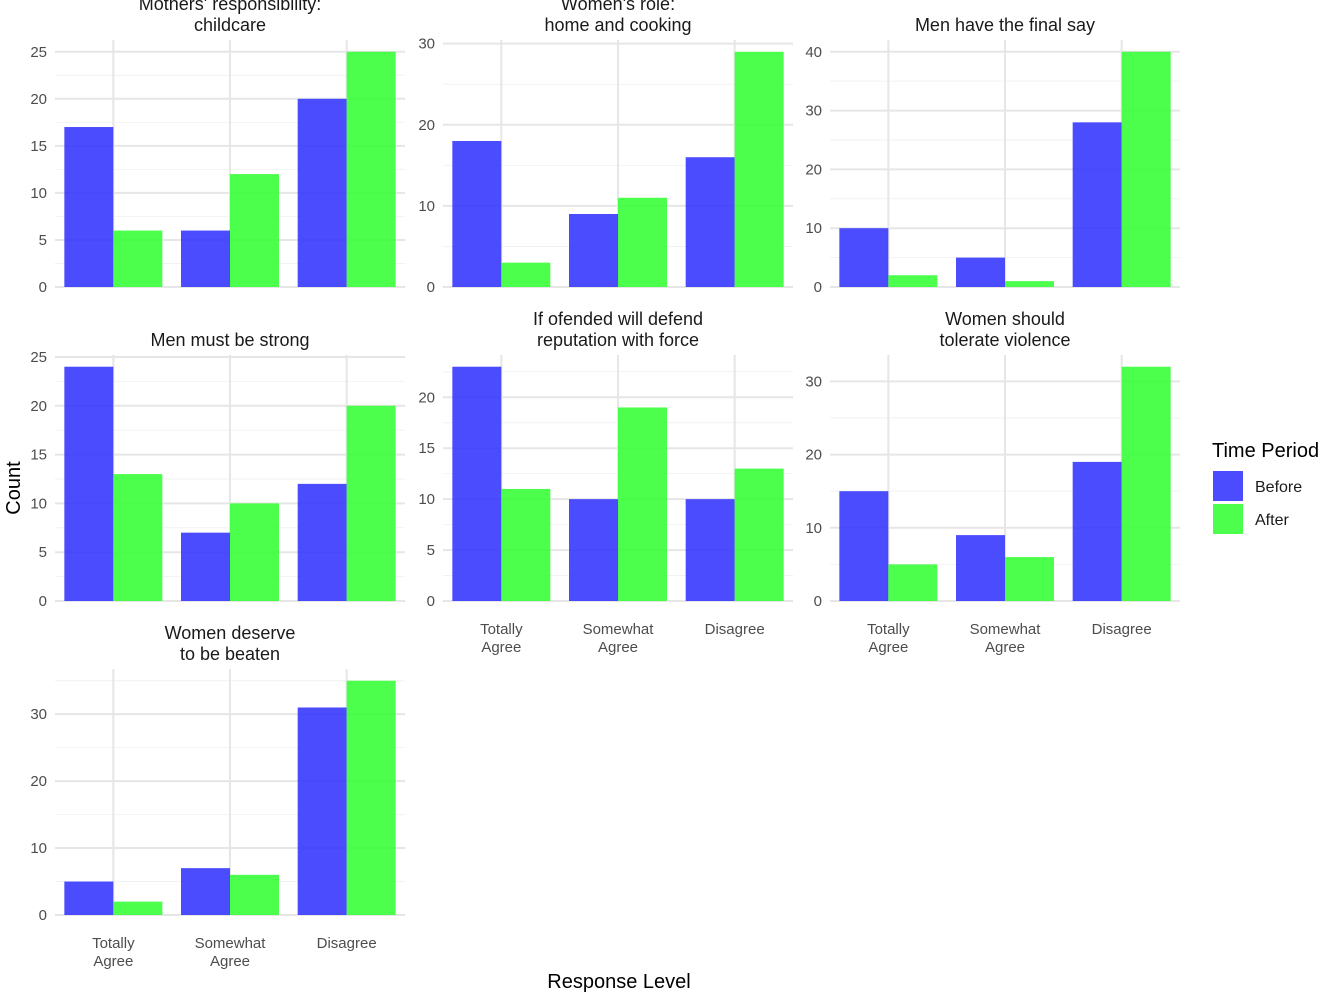 Image resolution: width=1325 pixels, height=996 pixels. I want to click on panel-title: reputation with force, so click(618, 340).